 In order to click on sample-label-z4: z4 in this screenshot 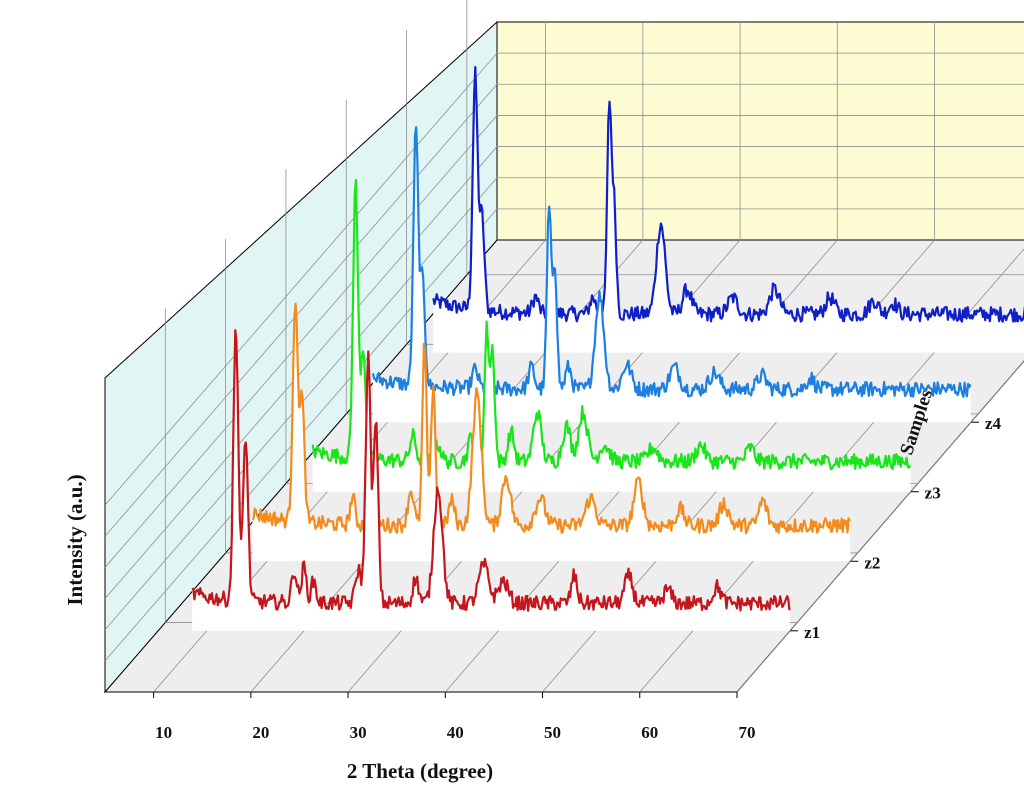, I will do `click(993, 423)`.